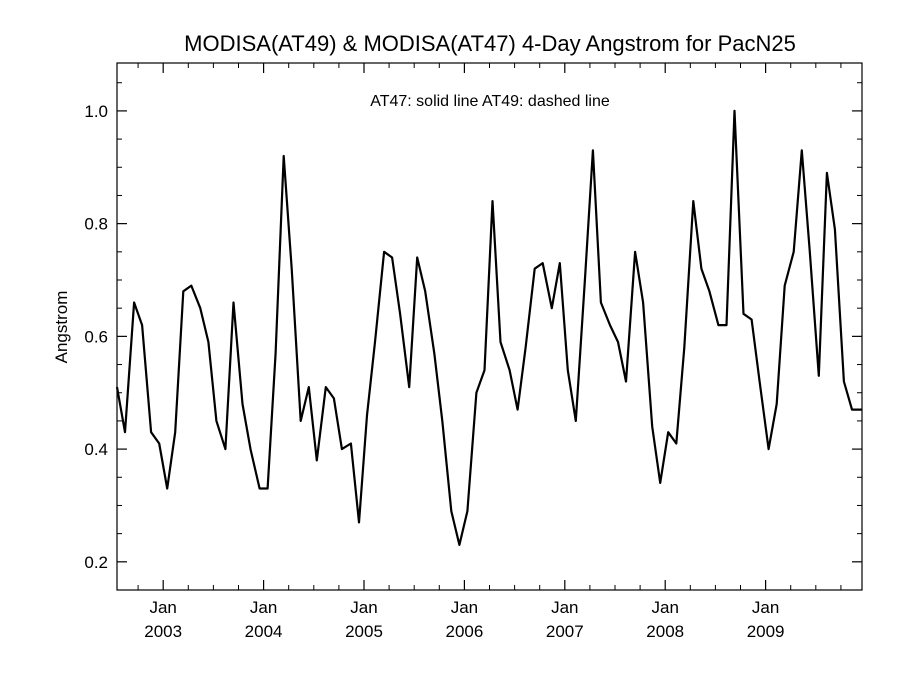 Image resolution: width=900 pixels, height=675 pixels. I want to click on x-tick-year: 2007, so click(565, 631).